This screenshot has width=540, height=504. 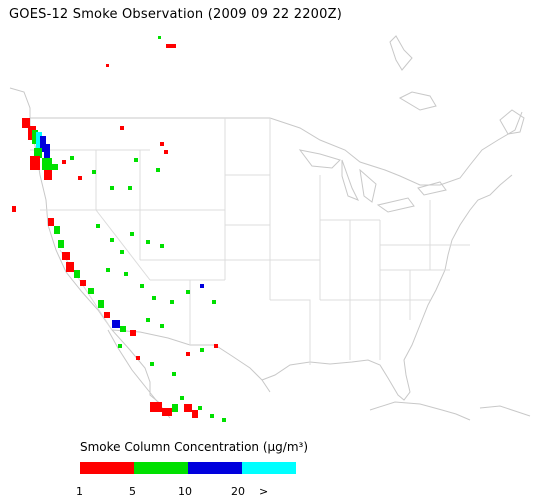 What do you see at coordinates (79, 491) in the screenshot?
I see `legend-tick: 1` at bounding box center [79, 491].